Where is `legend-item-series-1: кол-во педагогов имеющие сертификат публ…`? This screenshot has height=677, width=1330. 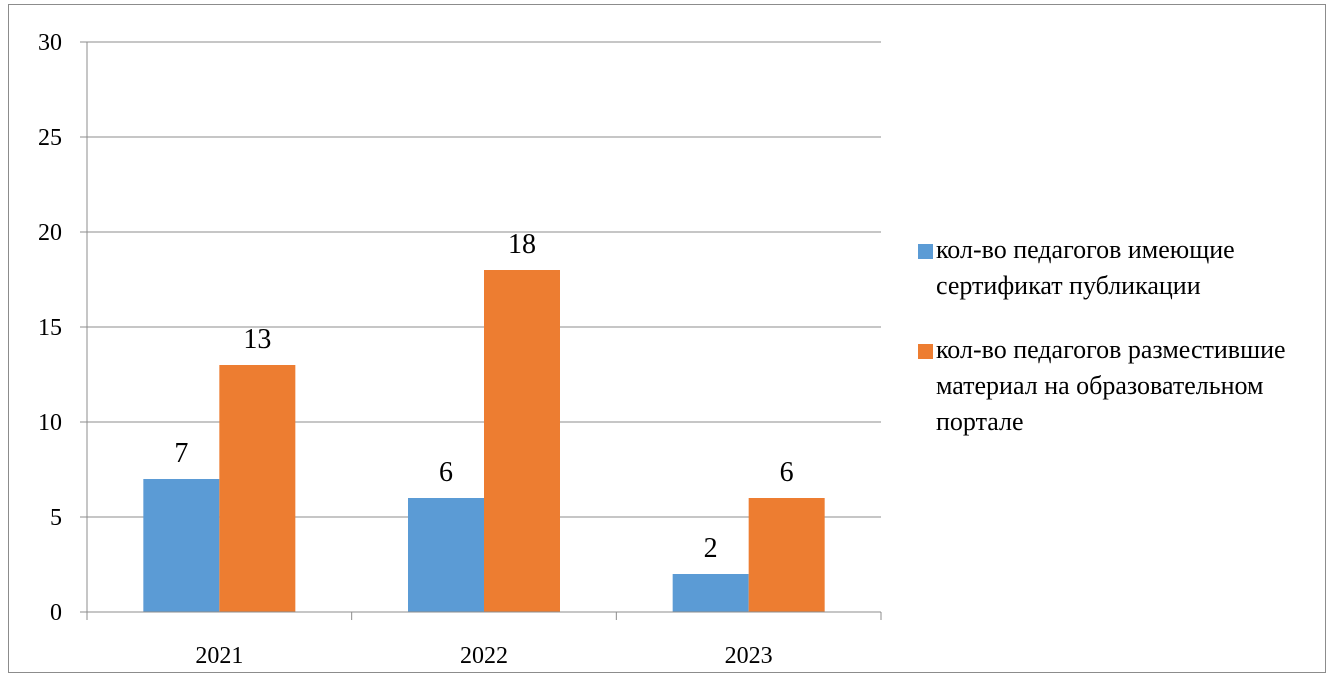
legend-item-series-1: кол-во педагогов имеющие сертификат публ… is located at coordinates (1120, 268).